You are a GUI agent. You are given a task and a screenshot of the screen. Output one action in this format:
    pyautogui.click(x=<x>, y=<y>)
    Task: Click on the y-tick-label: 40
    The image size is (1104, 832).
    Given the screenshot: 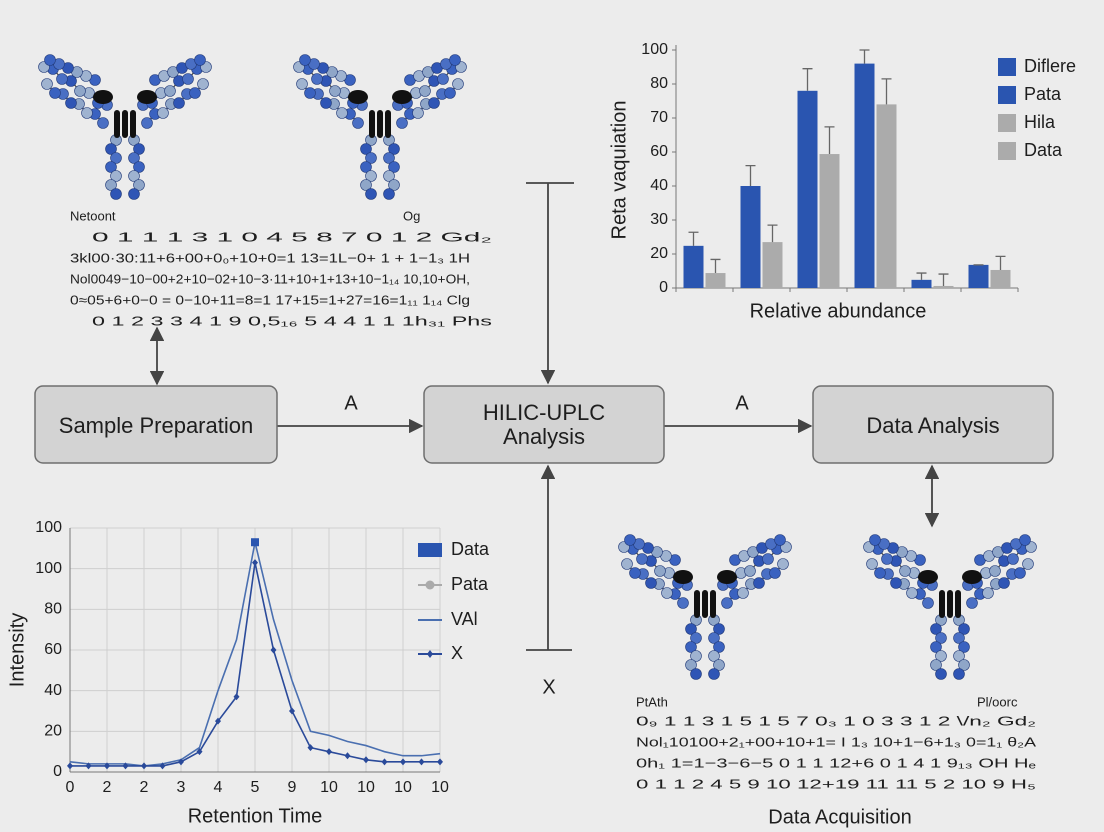 What is the action you would take?
    pyautogui.click(x=53, y=690)
    